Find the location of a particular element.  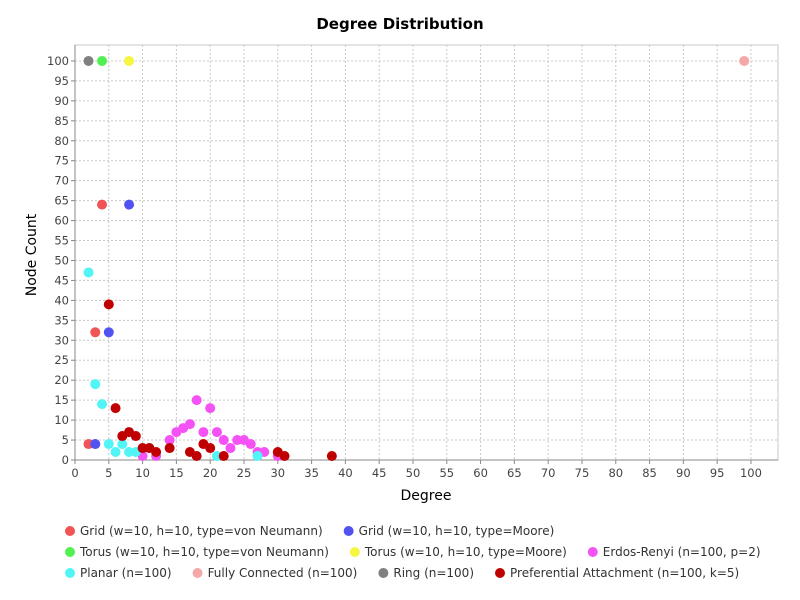

y-tick-label: 40 is located at coordinates (61, 300).